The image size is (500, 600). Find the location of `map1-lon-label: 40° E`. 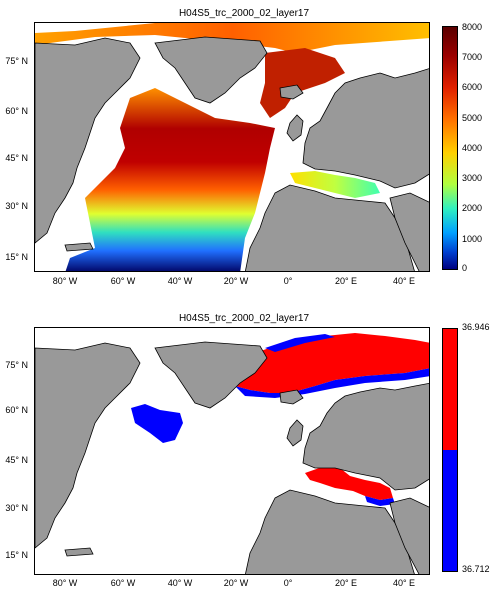

map1-lon-label: 40° E is located at coordinates (404, 281).